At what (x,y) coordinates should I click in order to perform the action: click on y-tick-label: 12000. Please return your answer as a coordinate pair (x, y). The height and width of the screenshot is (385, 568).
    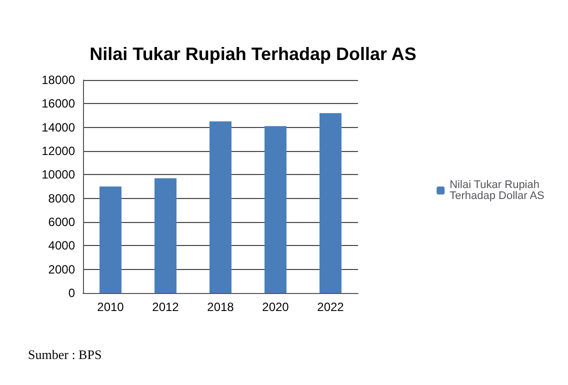
    Looking at the image, I should click on (59, 151).